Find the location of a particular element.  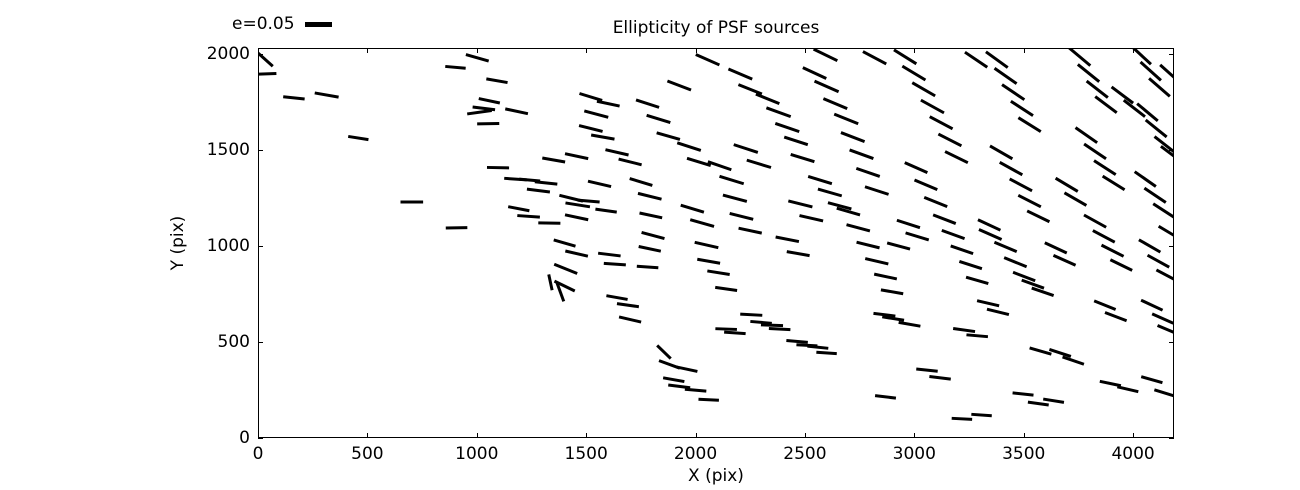

x-tick-label: 4000 is located at coordinates (1133, 454).